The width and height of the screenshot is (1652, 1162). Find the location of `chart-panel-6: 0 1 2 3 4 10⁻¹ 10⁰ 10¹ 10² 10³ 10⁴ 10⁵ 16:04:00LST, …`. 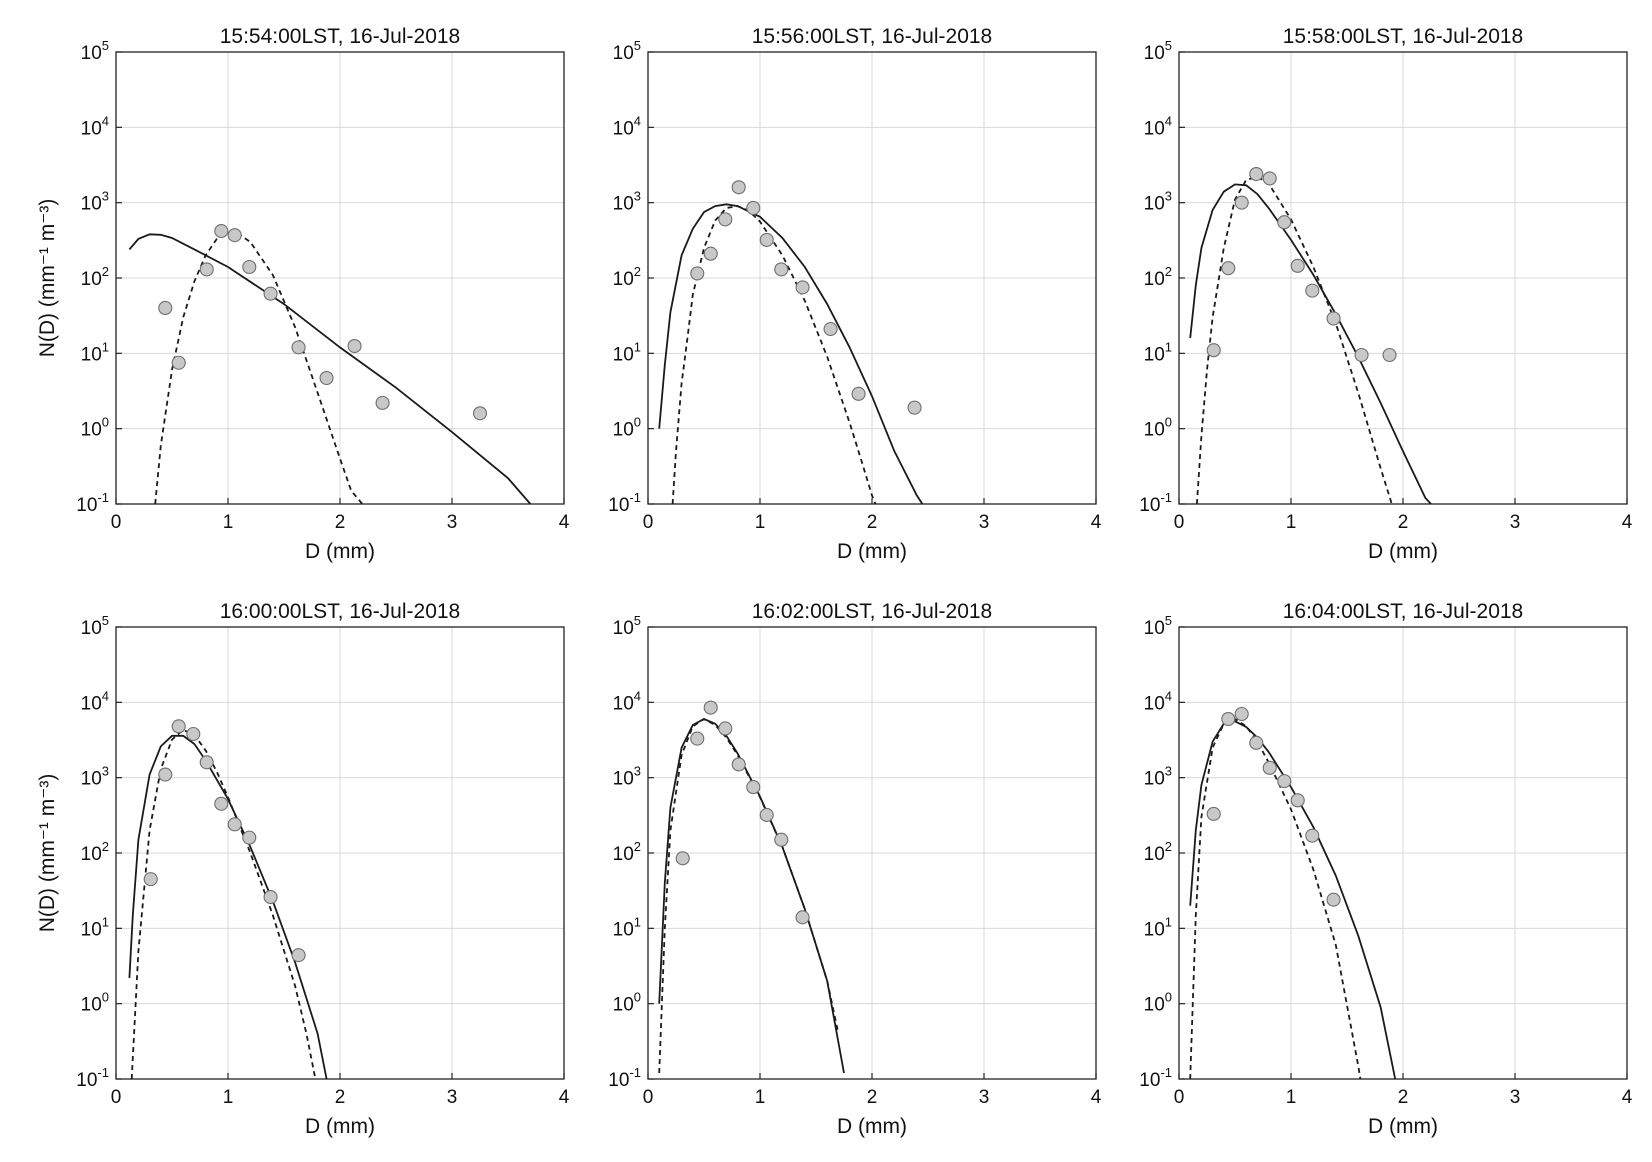

chart-panel-6: 0 1 2 3 4 10⁻¹ 10⁰ 10¹ 10² 10³ 10⁴ 10⁵ 16:04:00LST, … is located at coordinates (1385, 869).